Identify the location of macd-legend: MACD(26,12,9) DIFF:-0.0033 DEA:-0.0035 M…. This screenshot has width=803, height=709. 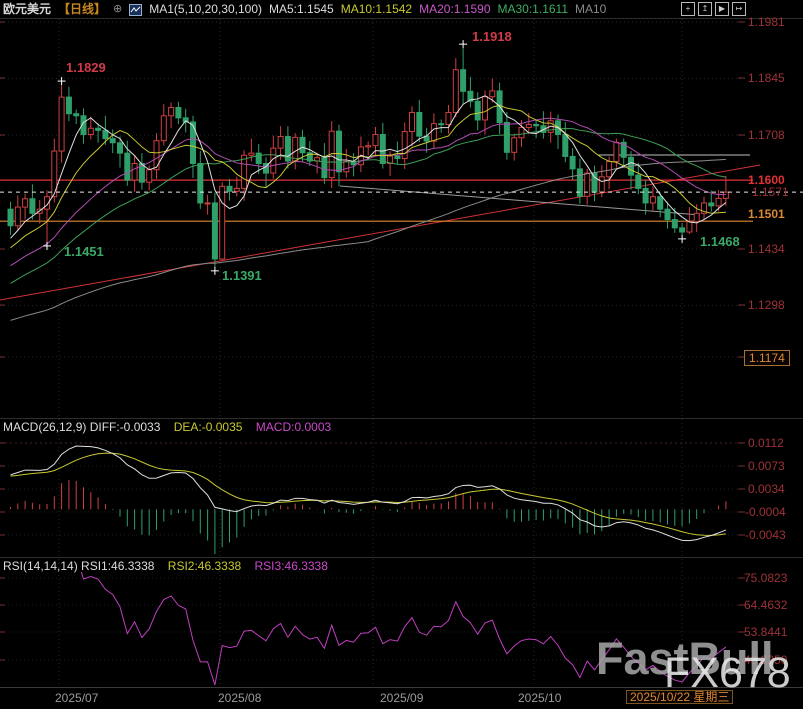
(172, 427).